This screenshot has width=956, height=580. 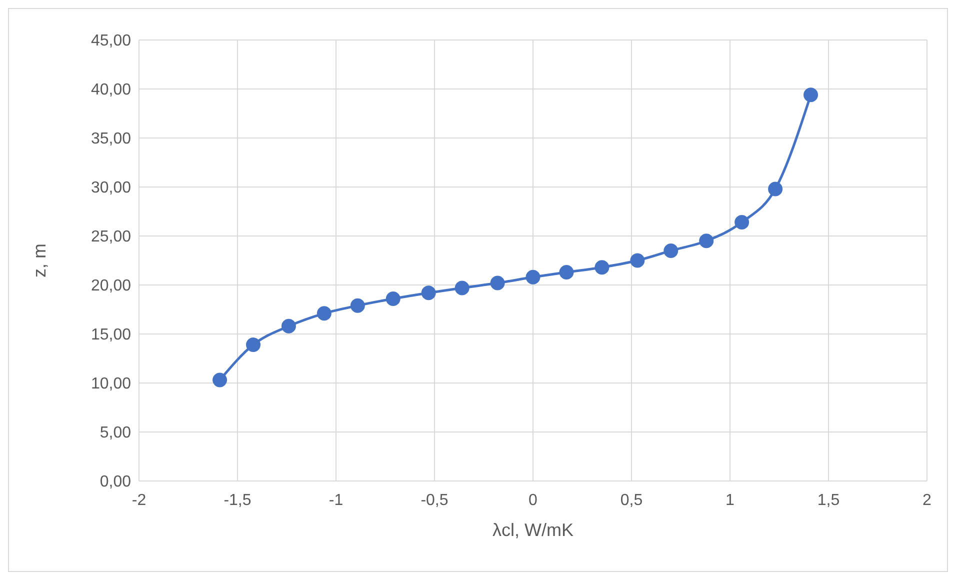 I want to click on x-tick-label: 1, so click(x=730, y=500).